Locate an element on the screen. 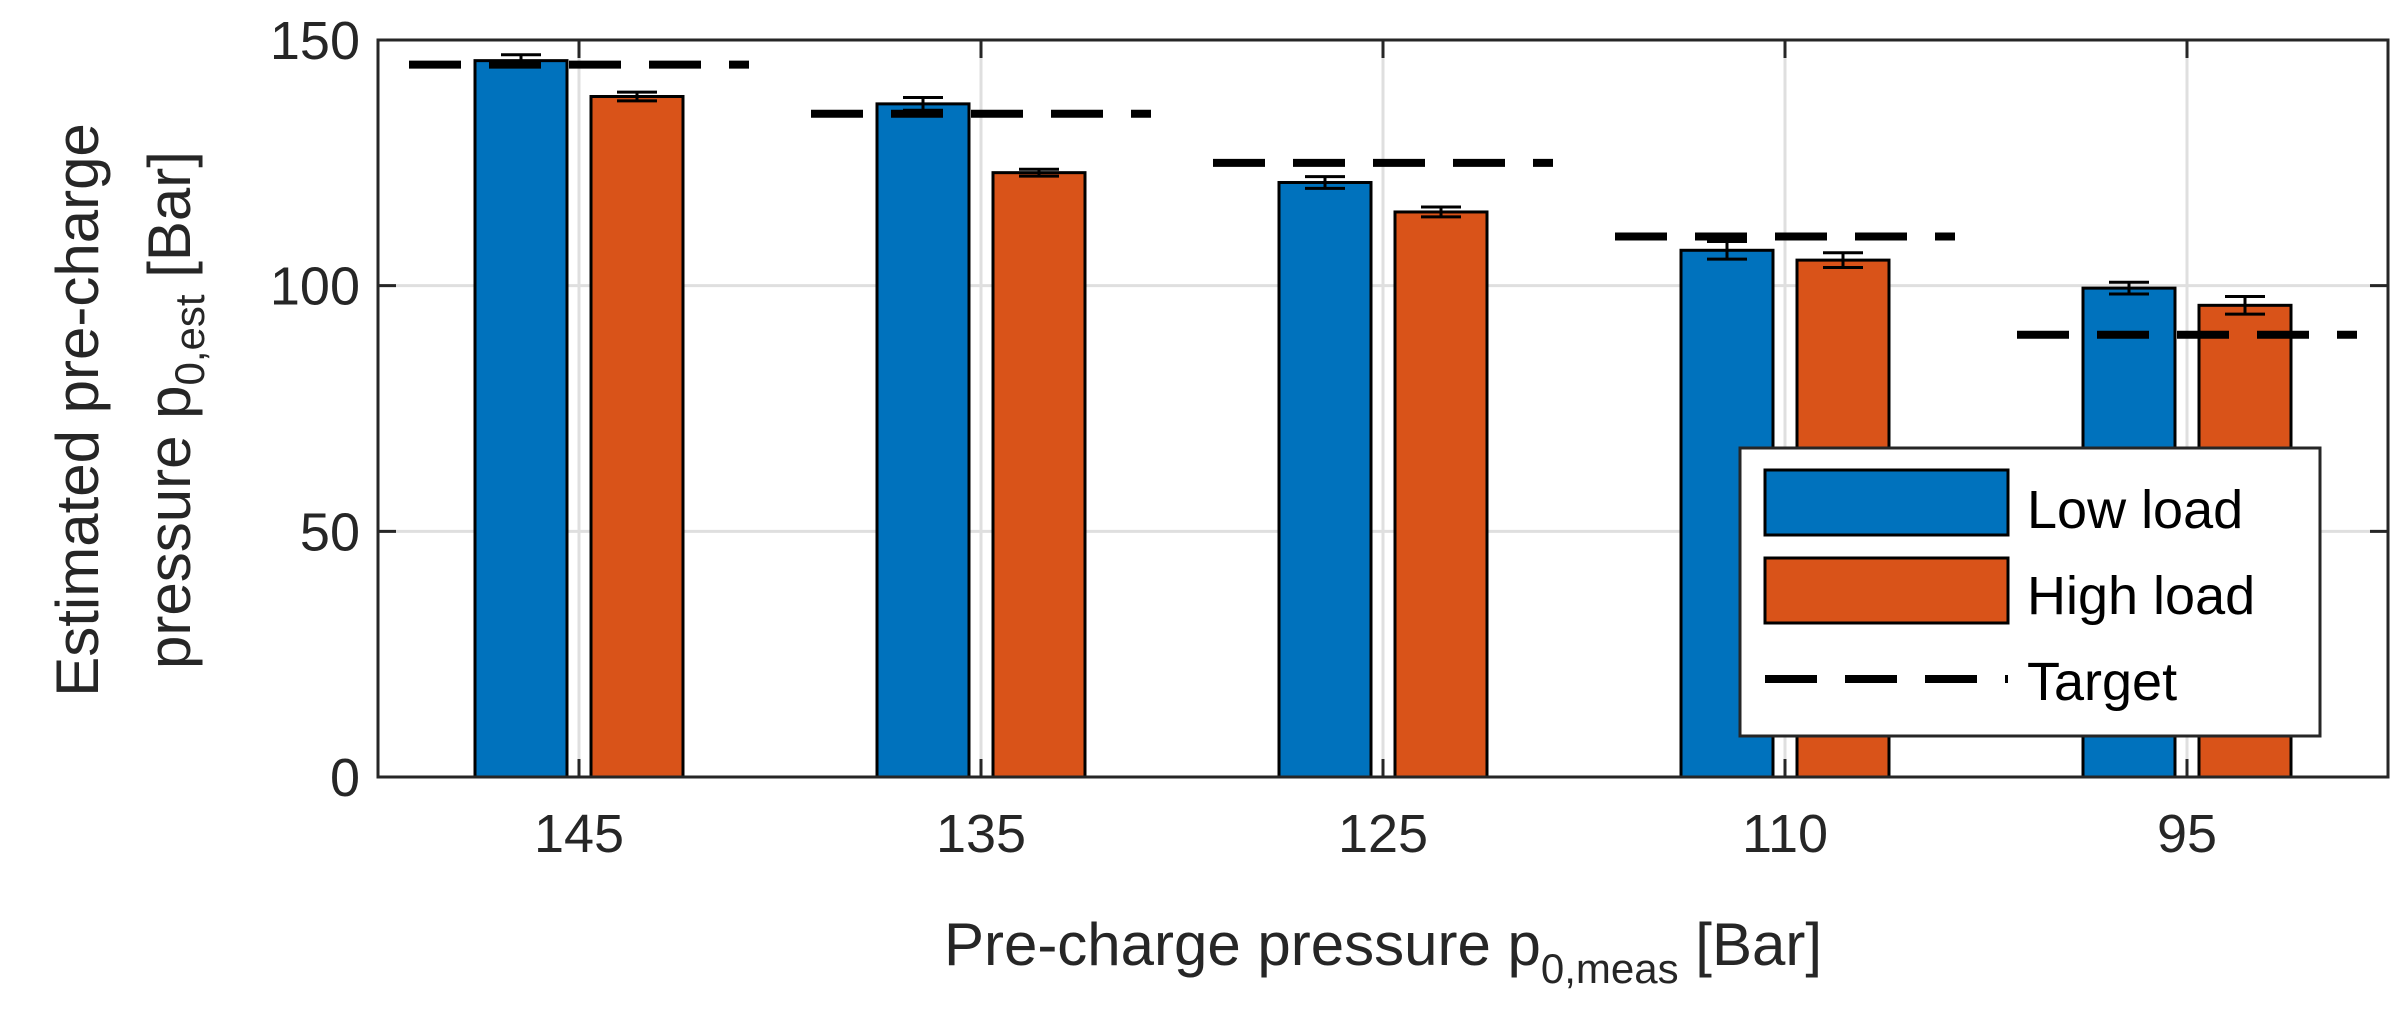 This screenshot has width=2405, height=1023. legend-label-target: Target is located at coordinates (2102, 682).